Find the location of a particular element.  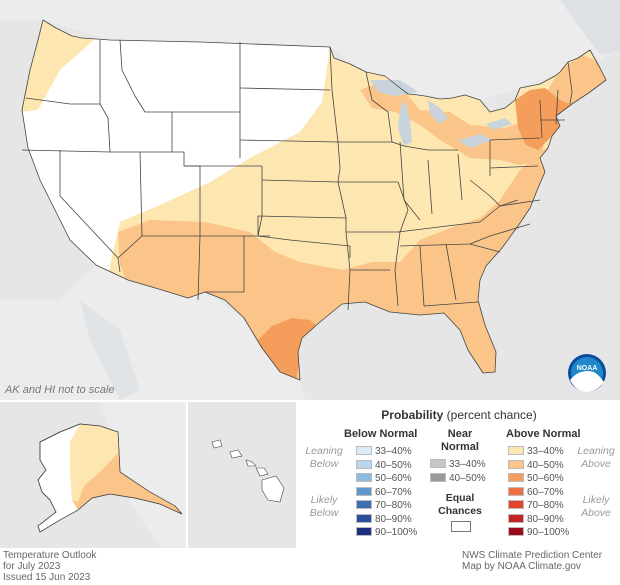

below-legend-row: 50–60% is located at coordinates (384, 478).